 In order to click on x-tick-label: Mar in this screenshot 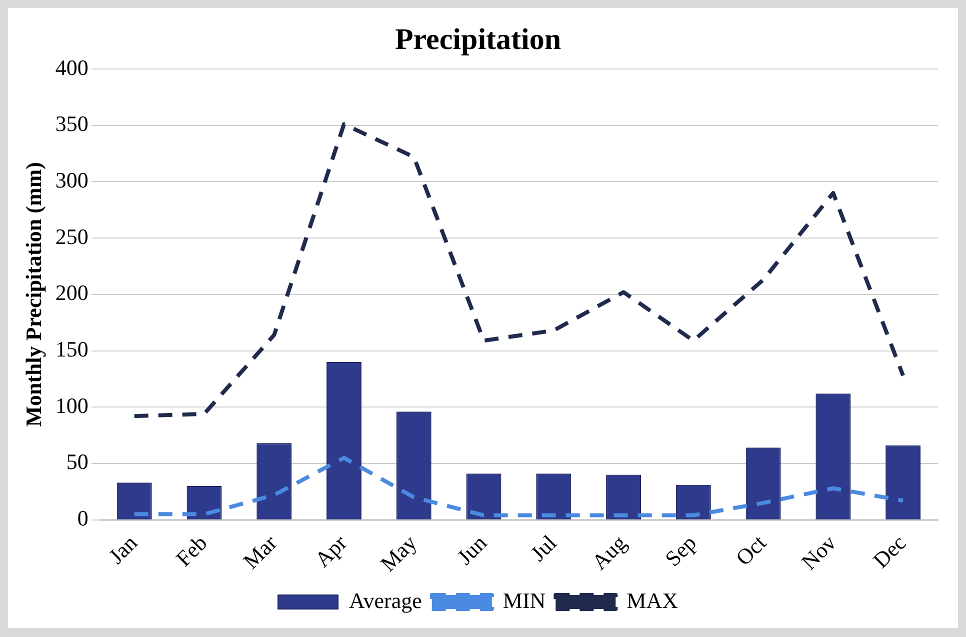, I will do `click(260, 552)`.